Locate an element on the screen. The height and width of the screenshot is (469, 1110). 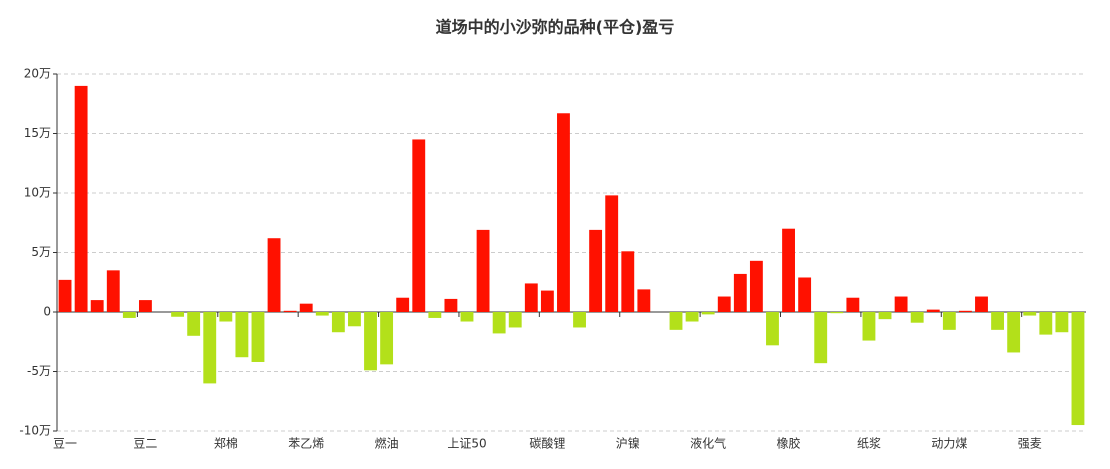
x-tick-label: 动力煤 is located at coordinates (949, 444).